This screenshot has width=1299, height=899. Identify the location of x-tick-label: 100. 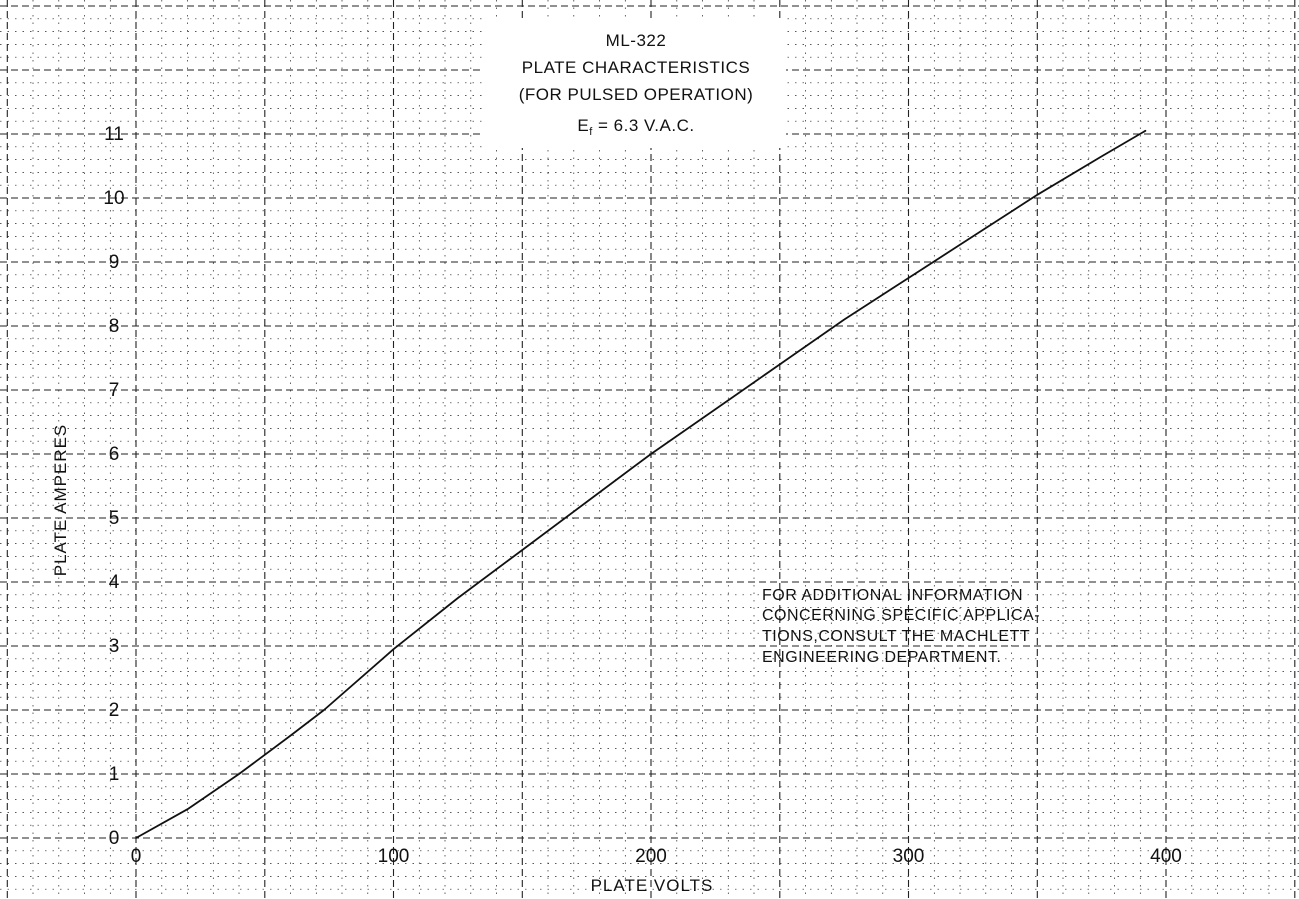
(394, 856).